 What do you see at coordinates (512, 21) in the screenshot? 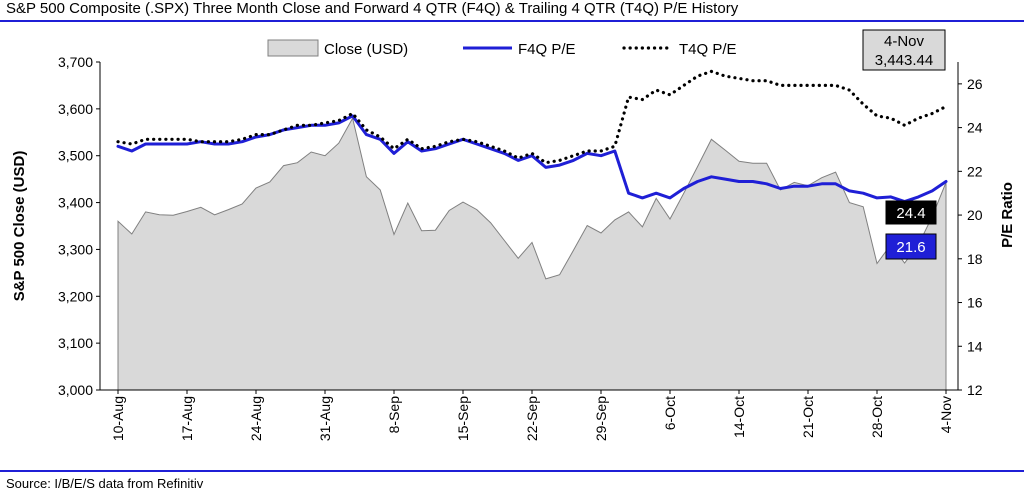
I see `top-rule` at bounding box center [512, 21].